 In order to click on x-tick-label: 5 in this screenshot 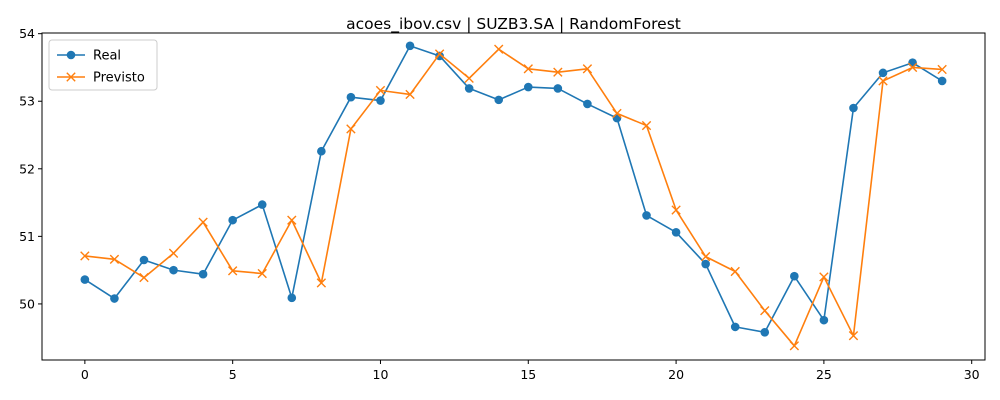, I will do `click(233, 374)`.